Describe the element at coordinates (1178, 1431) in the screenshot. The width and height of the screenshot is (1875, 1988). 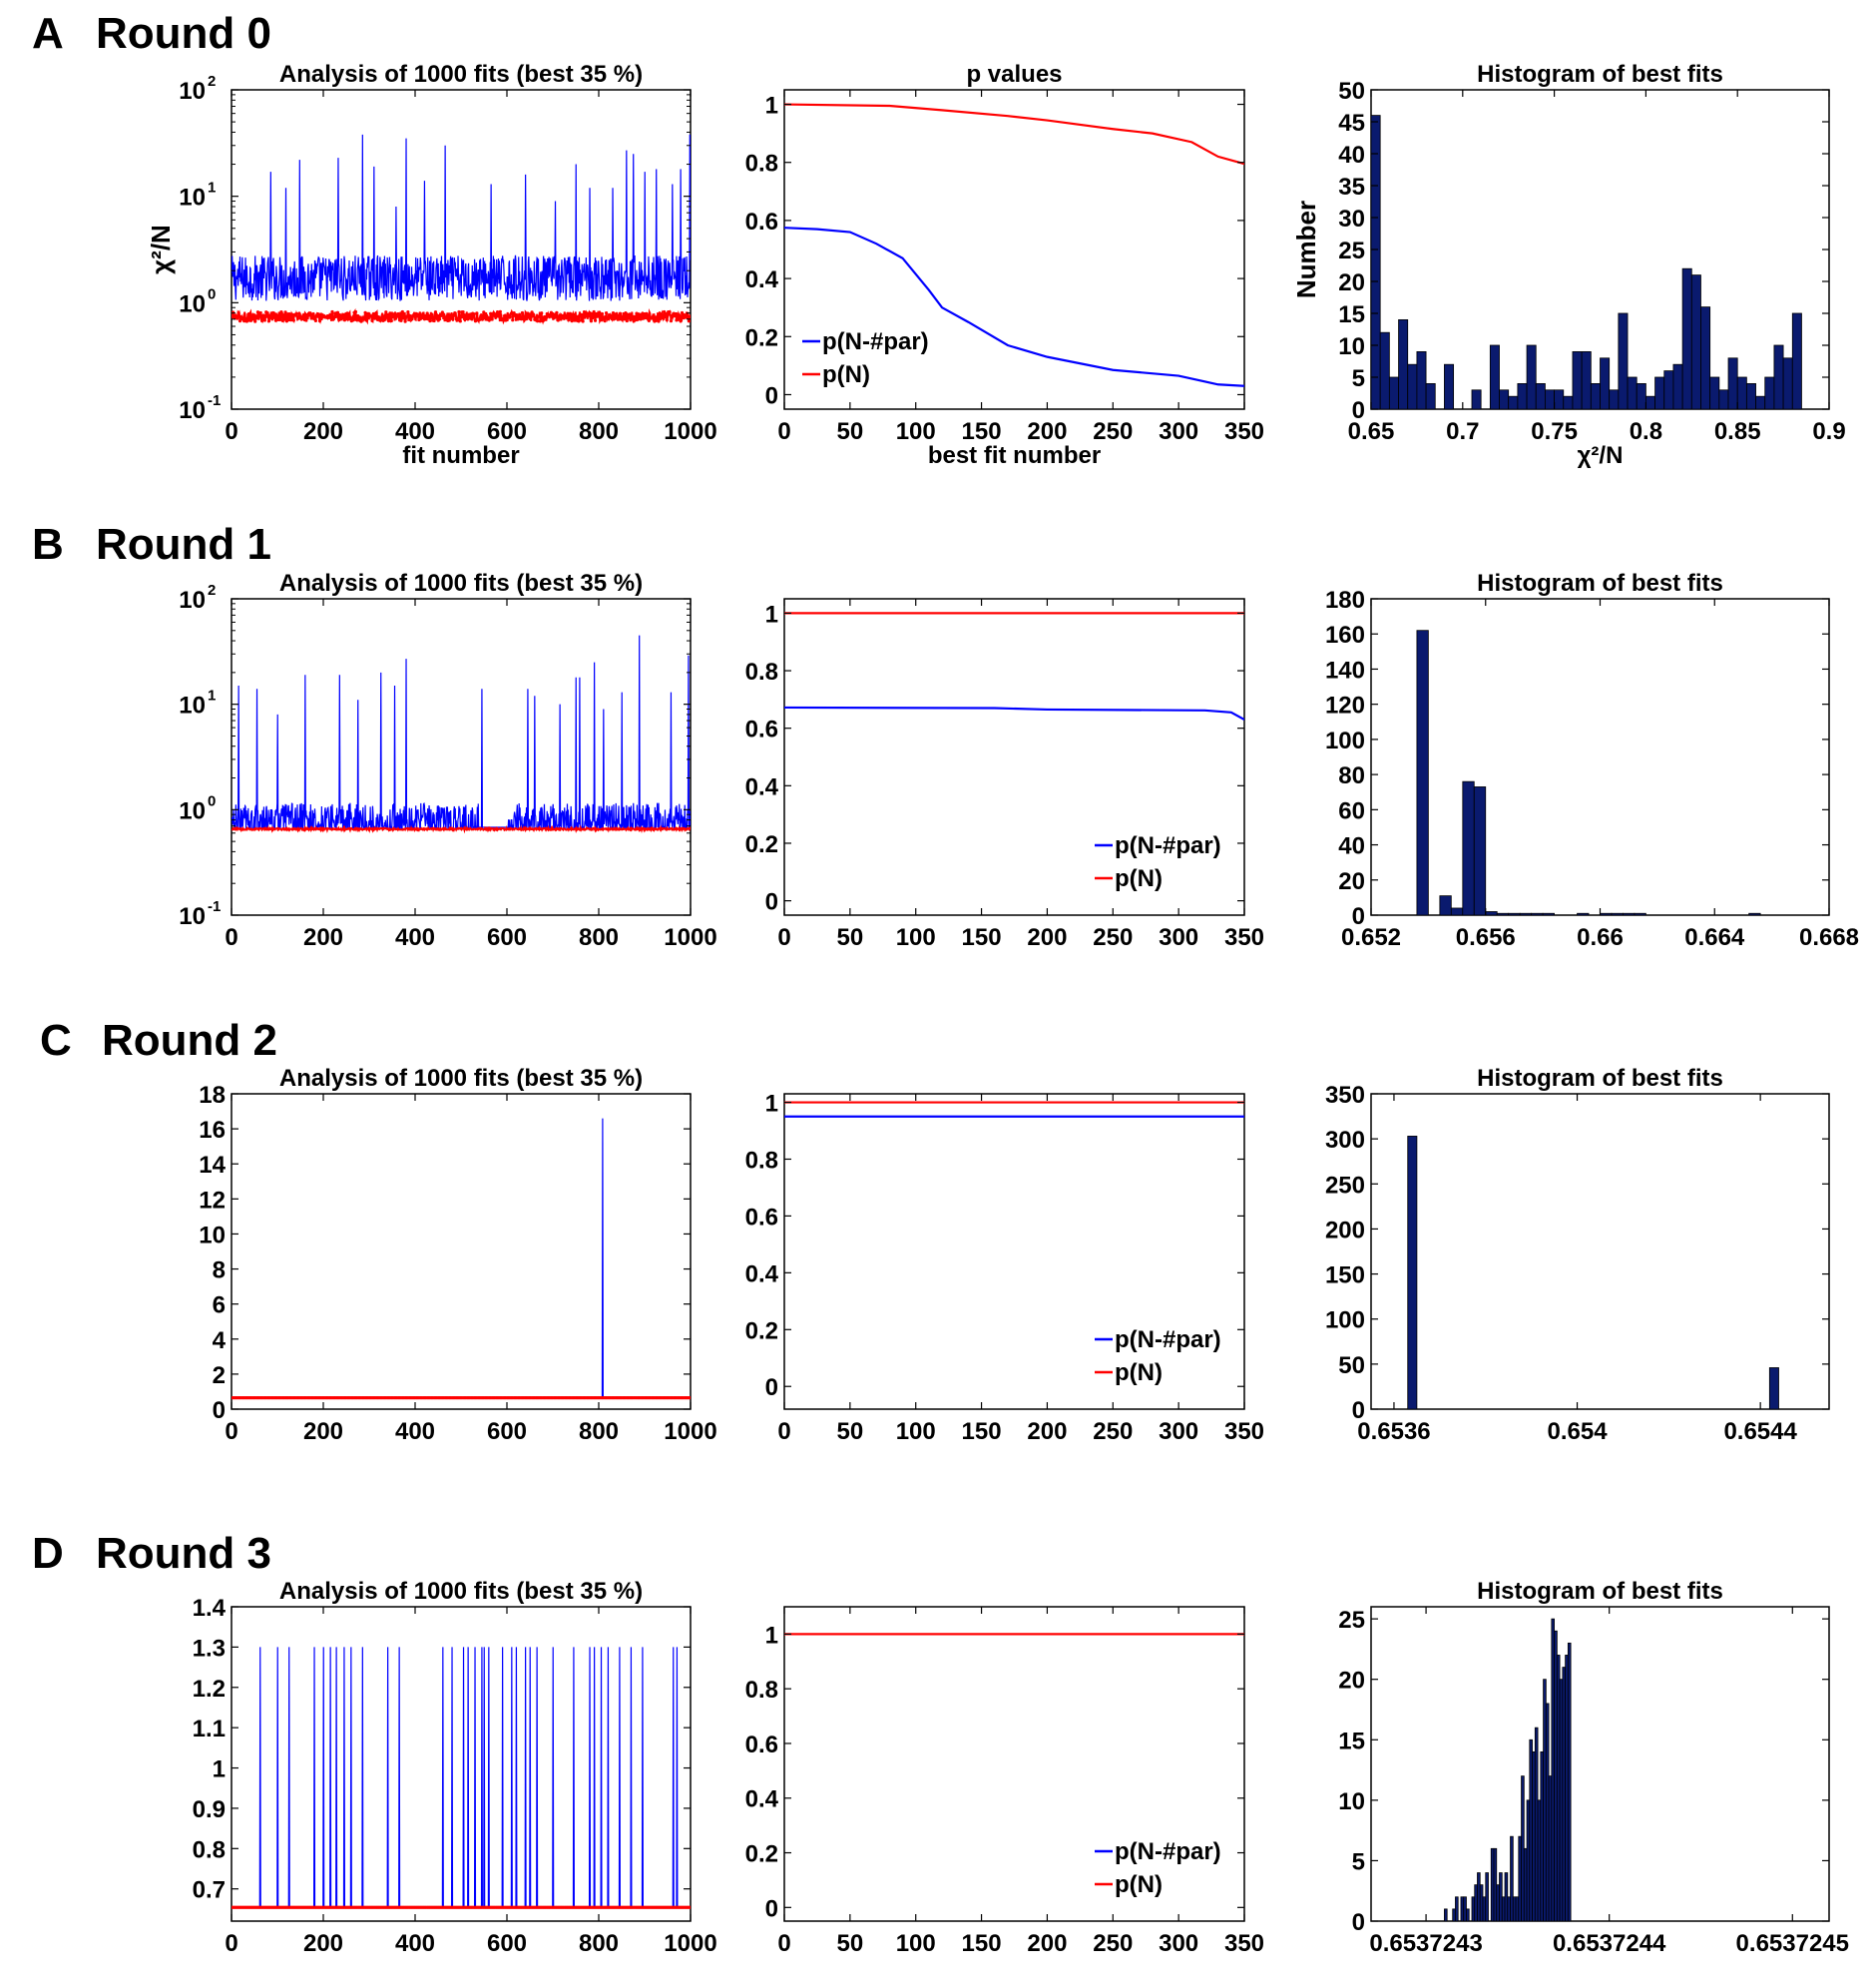
I see `x-tick-label: 300` at that location.